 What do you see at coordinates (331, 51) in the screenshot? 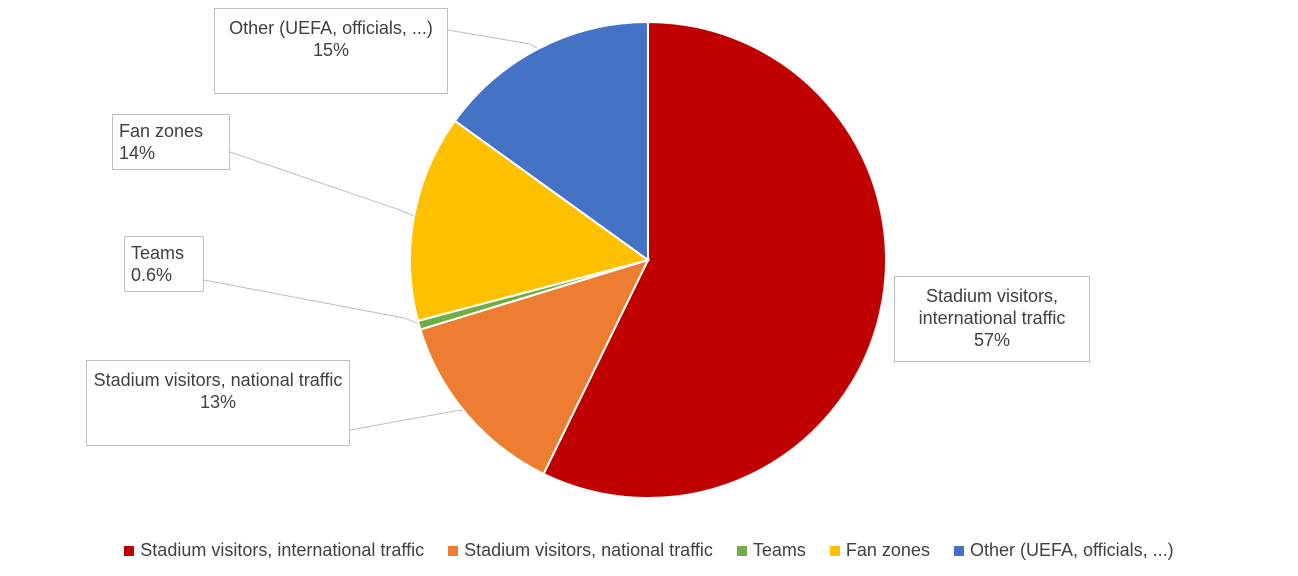
I see `data-label-other: Other (UEFA, officials, ...) 15%` at bounding box center [331, 51].